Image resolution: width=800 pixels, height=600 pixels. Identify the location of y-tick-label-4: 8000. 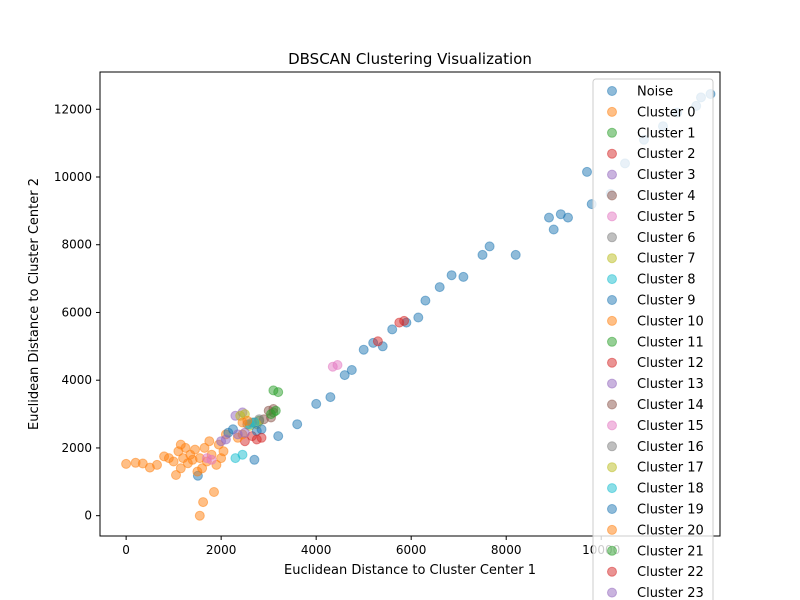
(76, 245).